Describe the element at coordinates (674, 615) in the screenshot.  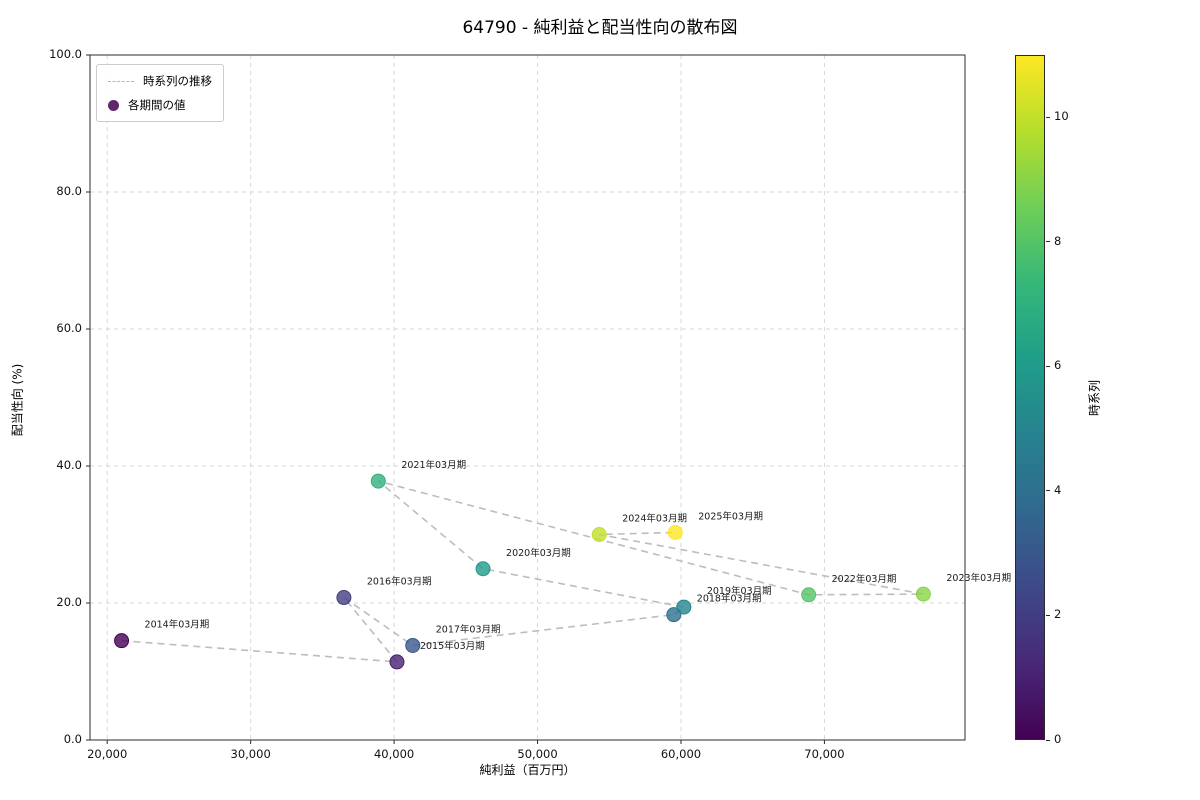
I see `data-point-2018年03月期` at that location.